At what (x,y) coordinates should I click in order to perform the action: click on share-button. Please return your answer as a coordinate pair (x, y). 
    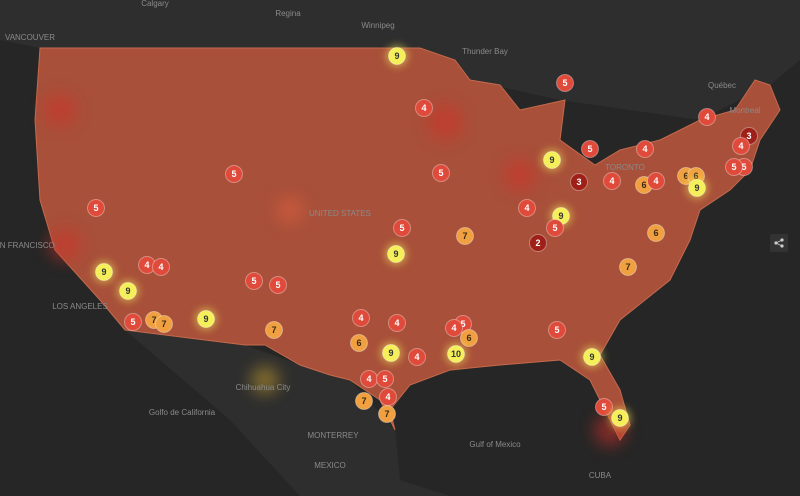
    Looking at the image, I should click on (779, 243).